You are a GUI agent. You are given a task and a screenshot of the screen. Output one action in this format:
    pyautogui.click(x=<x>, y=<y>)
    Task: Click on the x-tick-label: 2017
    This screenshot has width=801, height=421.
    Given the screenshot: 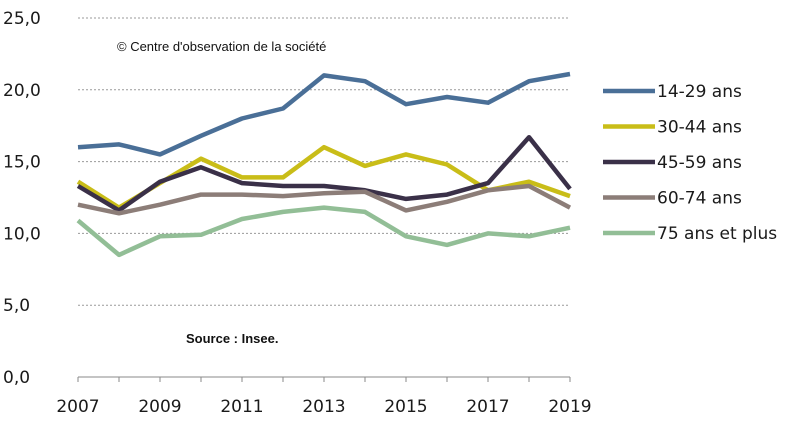 What is the action you would take?
    pyautogui.click(x=487, y=407)
    